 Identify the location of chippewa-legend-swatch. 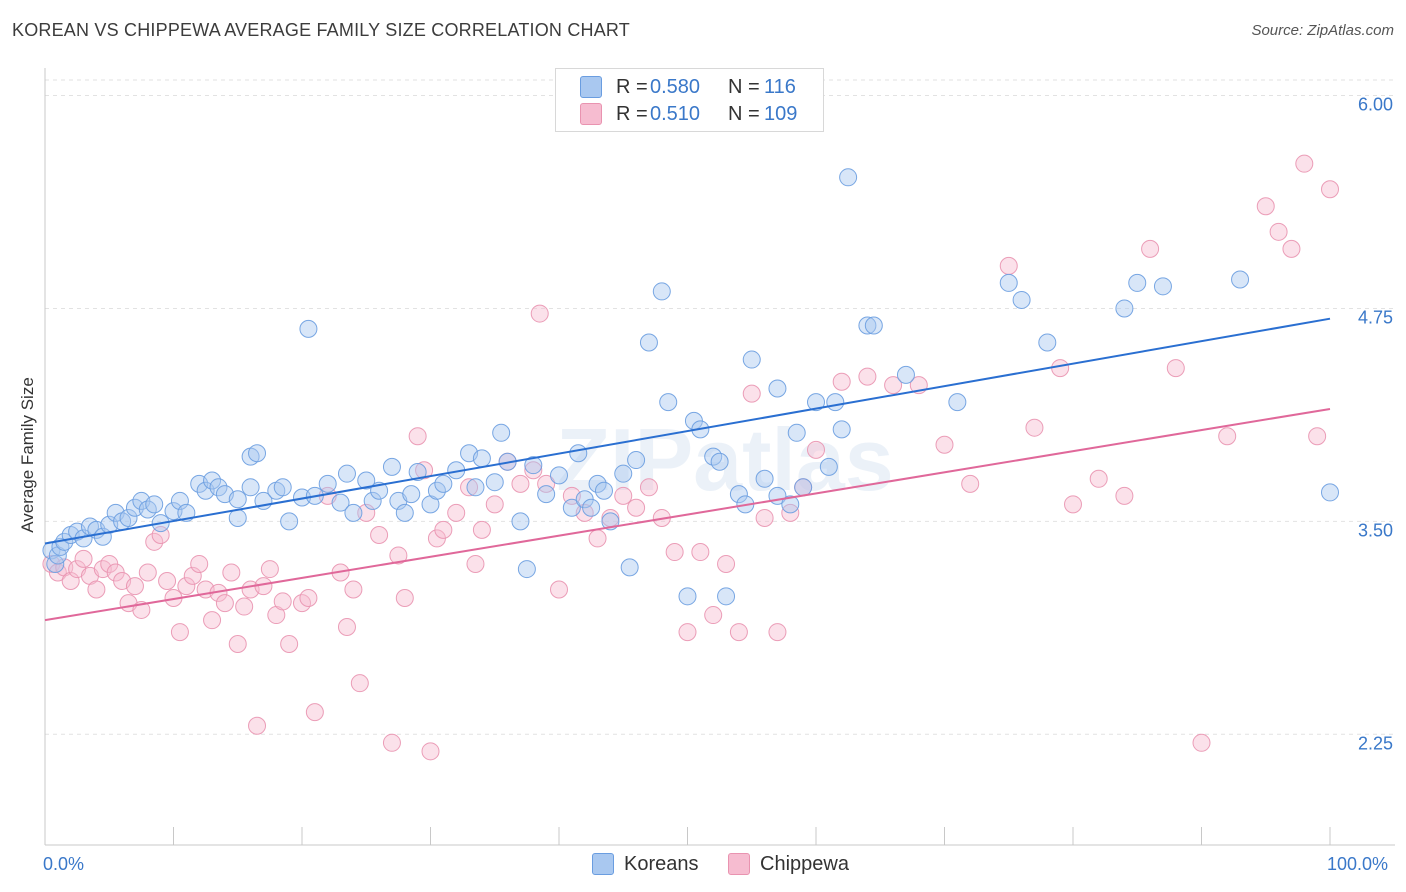
(739, 864).